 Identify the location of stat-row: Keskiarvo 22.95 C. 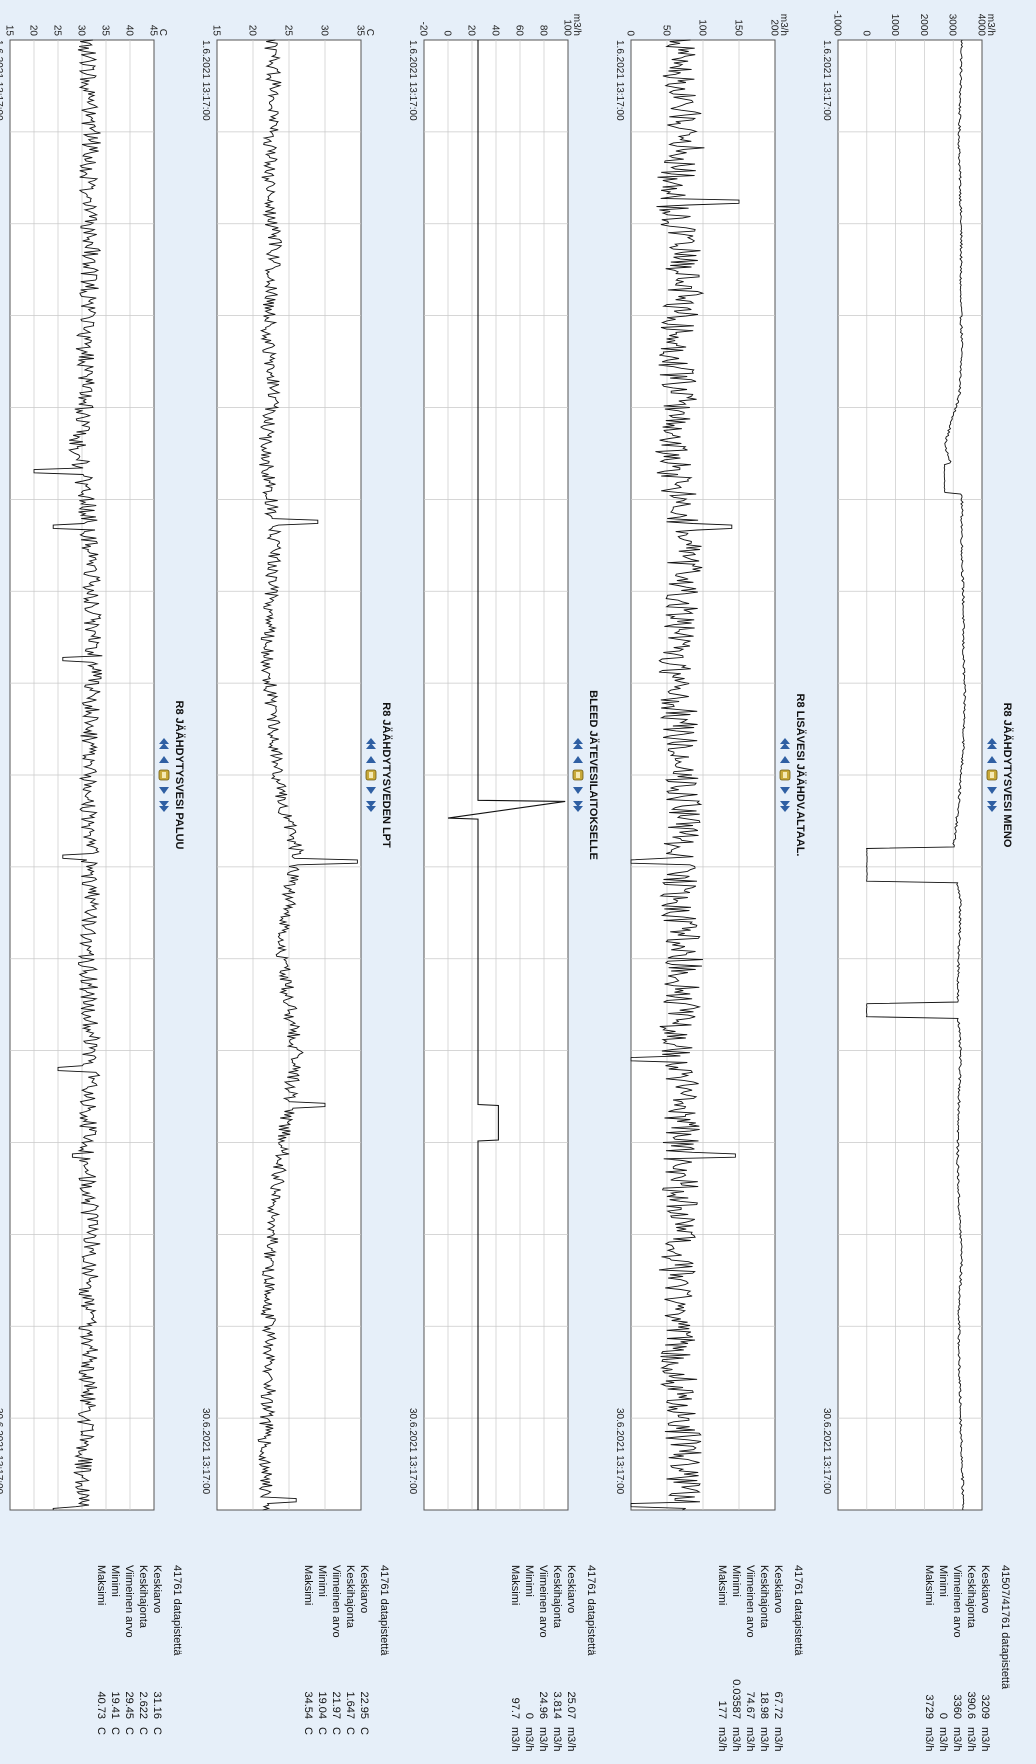
(364, 1660).